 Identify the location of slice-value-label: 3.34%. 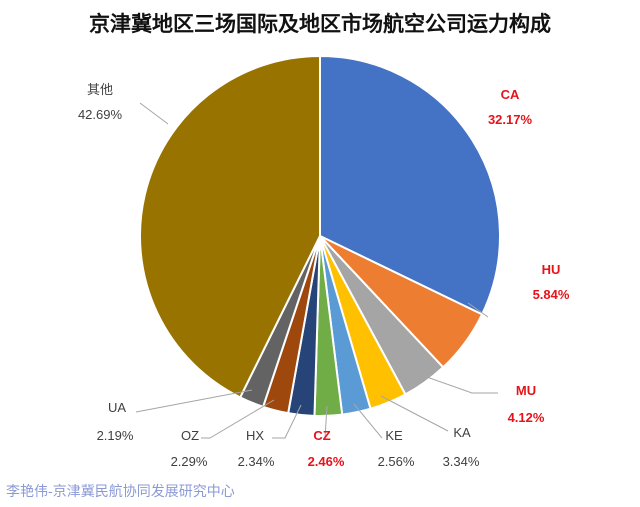
(461, 461).